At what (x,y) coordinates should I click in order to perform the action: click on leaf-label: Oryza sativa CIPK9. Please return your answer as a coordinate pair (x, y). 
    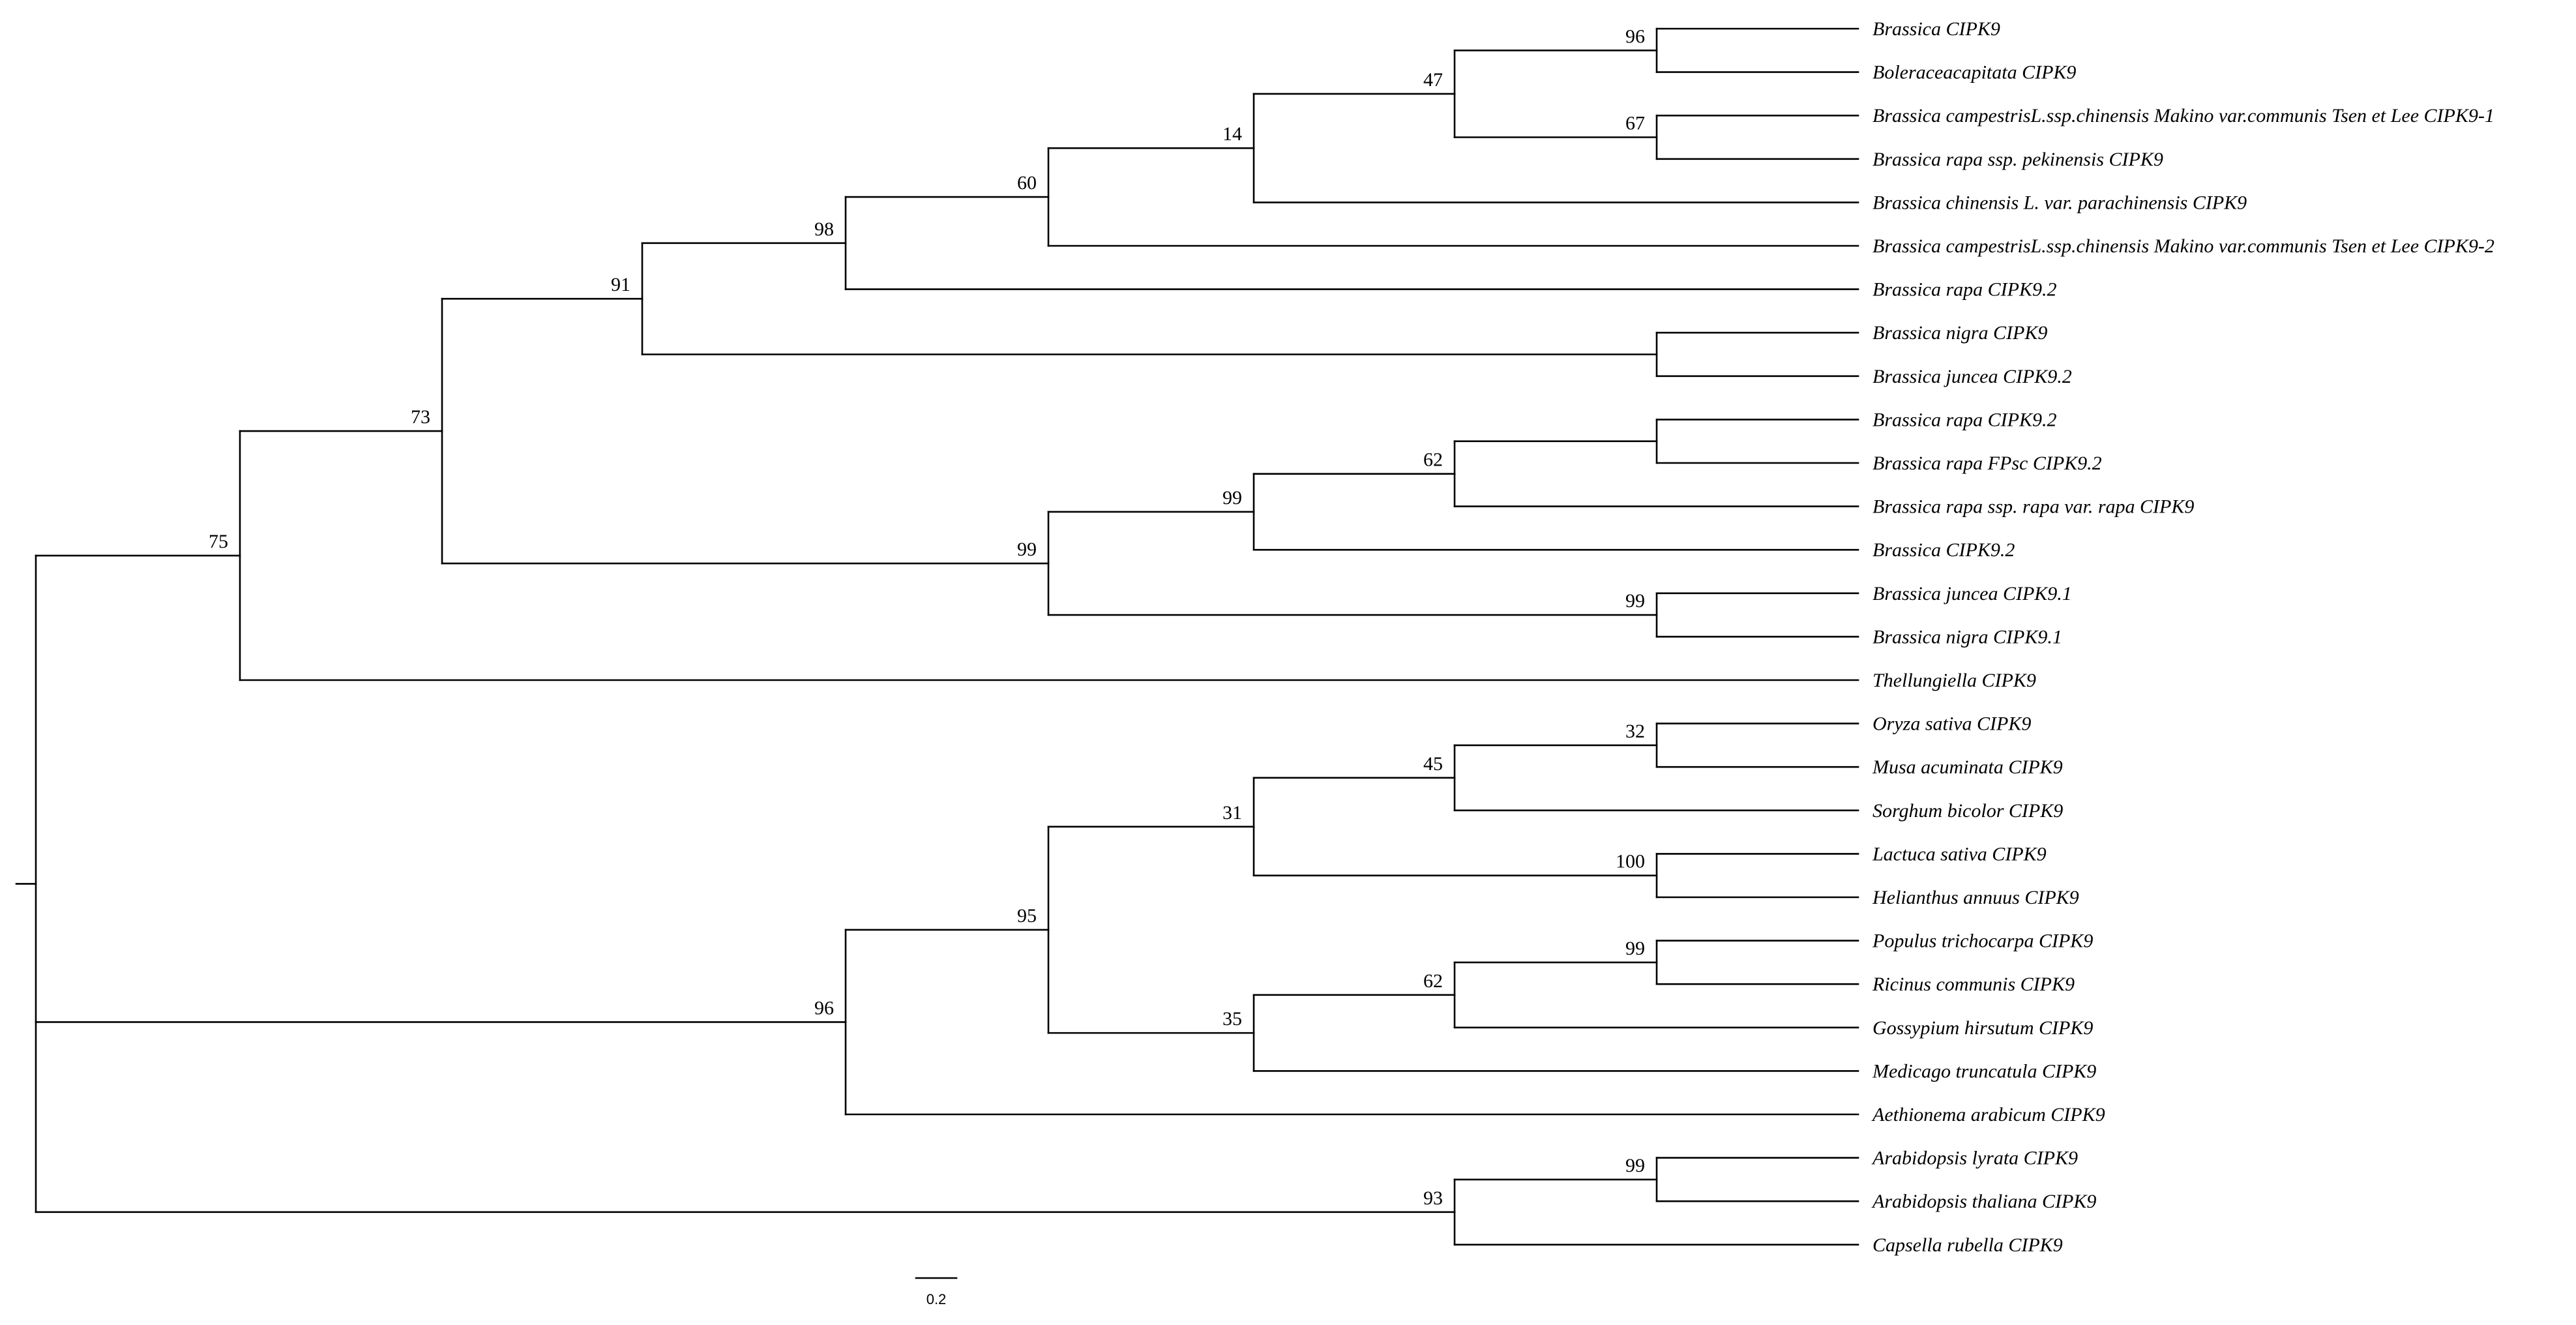
    Looking at the image, I should click on (1952, 724).